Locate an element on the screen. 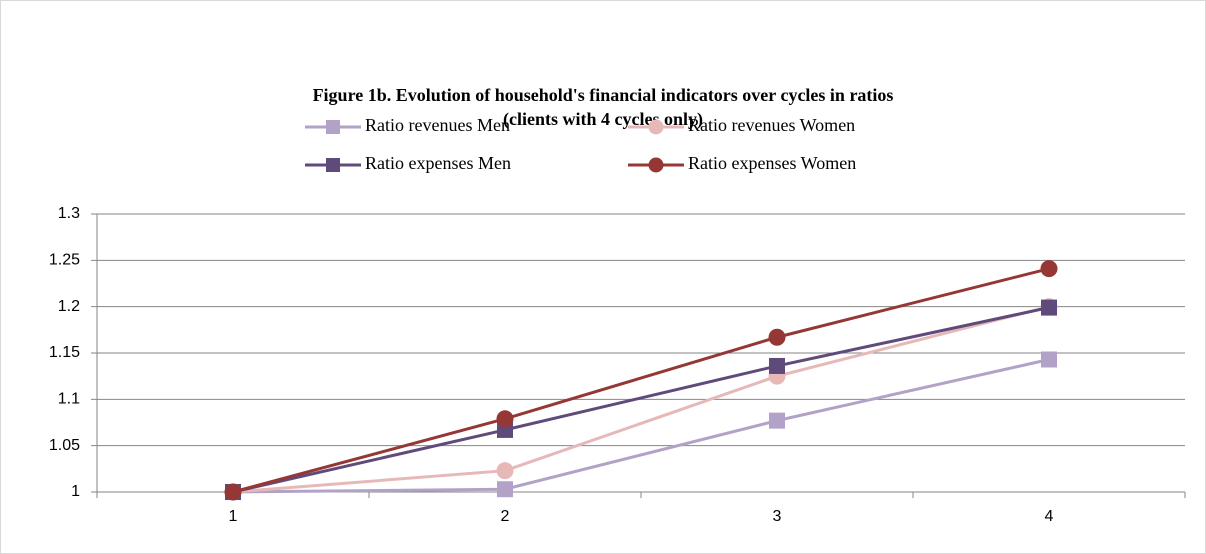 The image size is (1206, 554). legend-label: Ratio revenues Men is located at coordinates (437, 125).